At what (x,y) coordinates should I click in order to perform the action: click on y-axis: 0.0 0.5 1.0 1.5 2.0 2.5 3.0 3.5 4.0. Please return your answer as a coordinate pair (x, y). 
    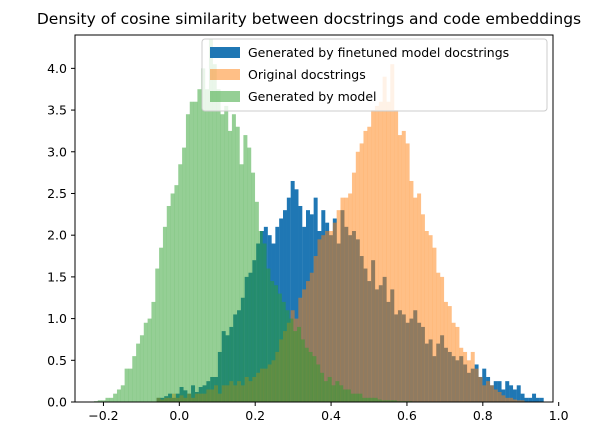
    Looking at the image, I should click on (61, 235).